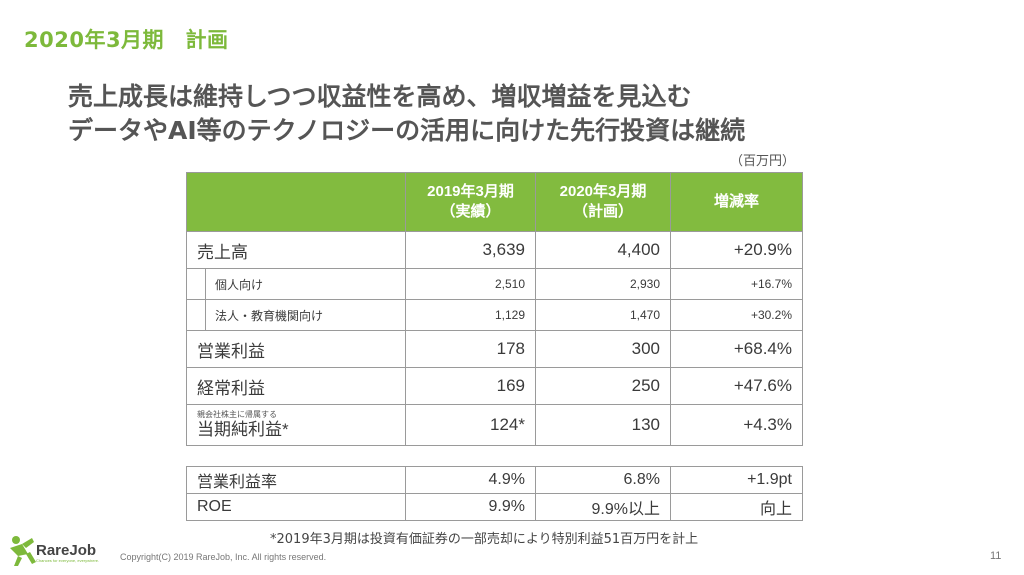 The height and width of the screenshot is (575, 1024). Describe the element at coordinates (736, 202) in the screenshot. I see `header-change: 増減率` at that location.